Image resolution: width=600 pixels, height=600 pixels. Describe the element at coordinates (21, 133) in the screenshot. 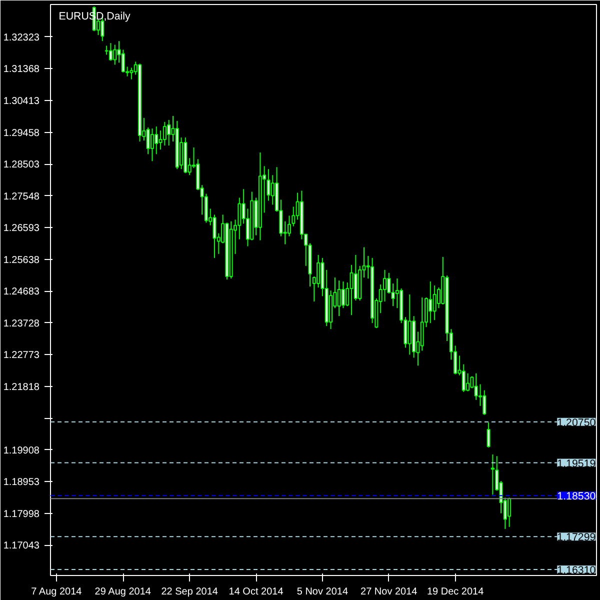

I see `y-tick-label: 1.29458` at that location.